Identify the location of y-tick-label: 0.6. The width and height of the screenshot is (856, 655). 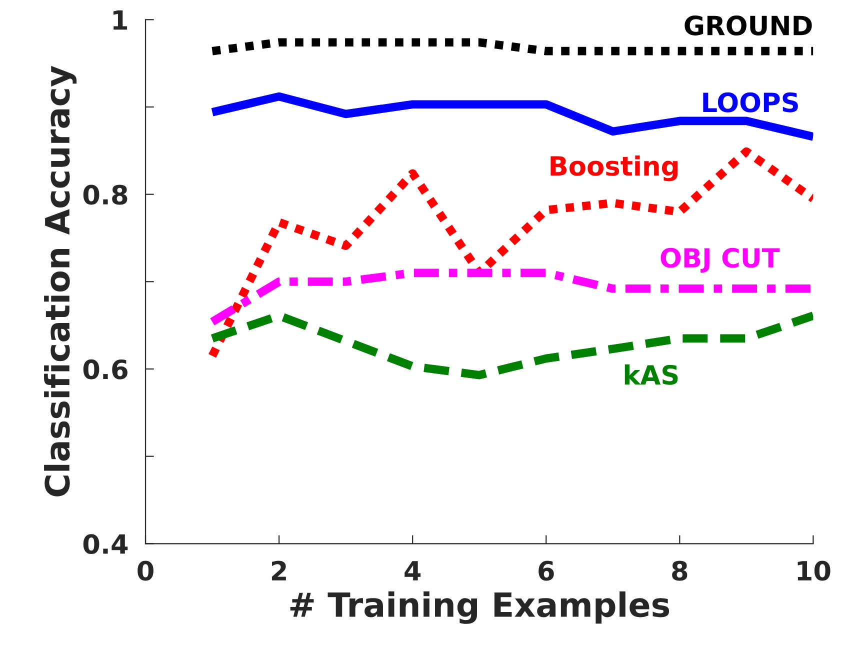
(105, 369).